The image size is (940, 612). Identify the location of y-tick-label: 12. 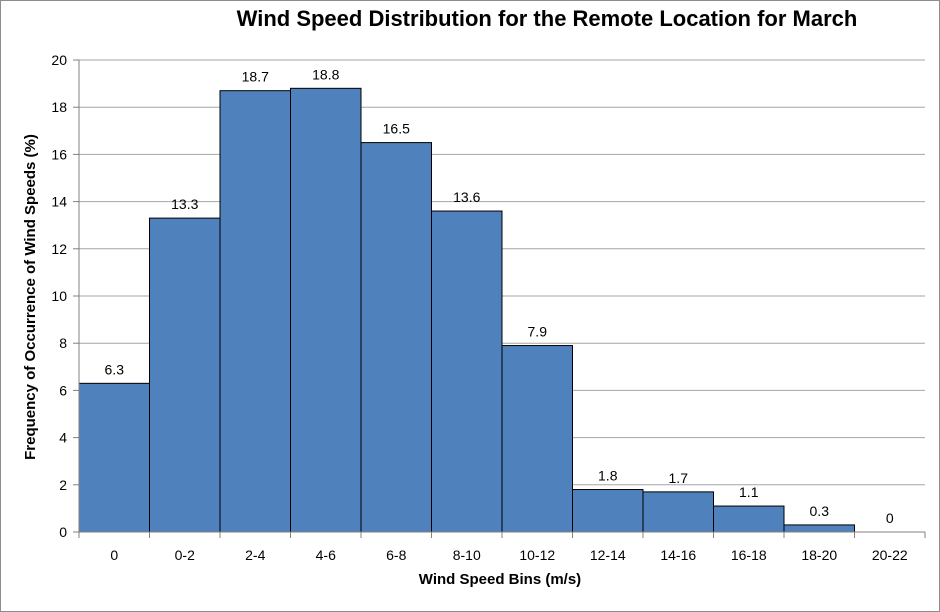
(59, 249).